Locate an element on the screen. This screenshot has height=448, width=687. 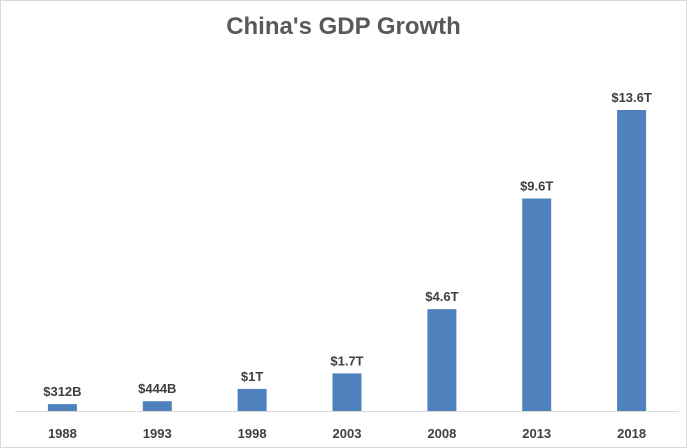
data-label-2003: $1.7T is located at coordinates (346, 360).